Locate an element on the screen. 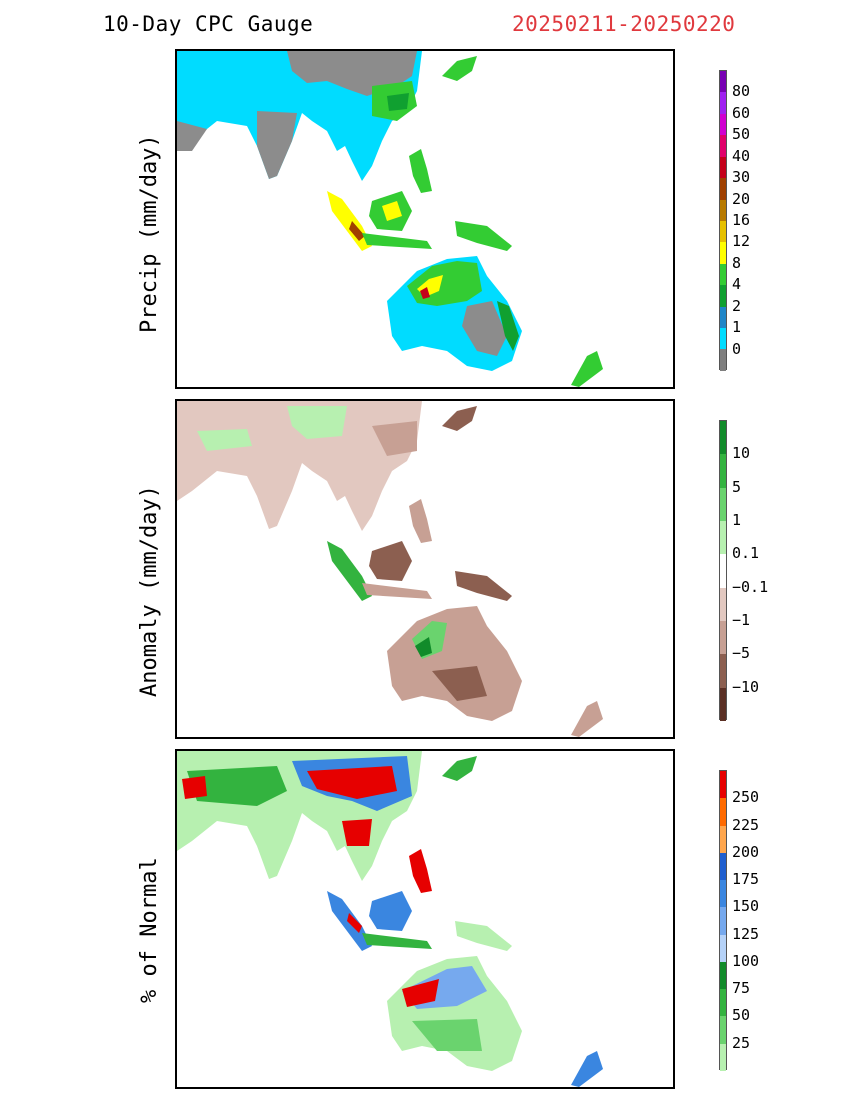 The width and height of the screenshot is (850, 1100). sumatra-core is located at coordinates (357, 231).